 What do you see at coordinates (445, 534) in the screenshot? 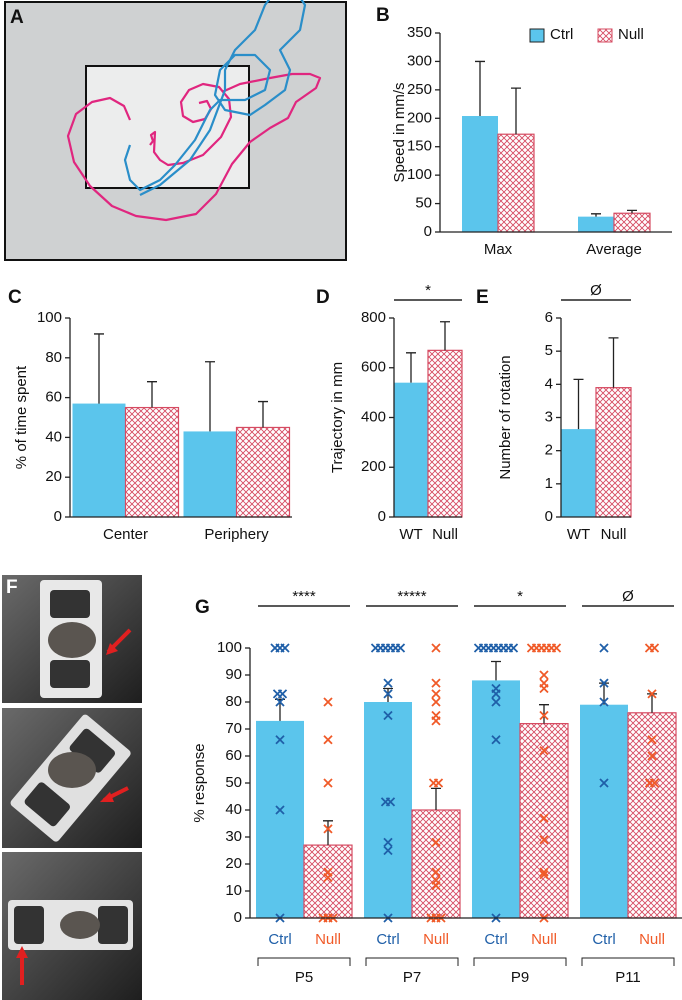
I see `x-tick-label: Null` at bounding box center [445, 534].